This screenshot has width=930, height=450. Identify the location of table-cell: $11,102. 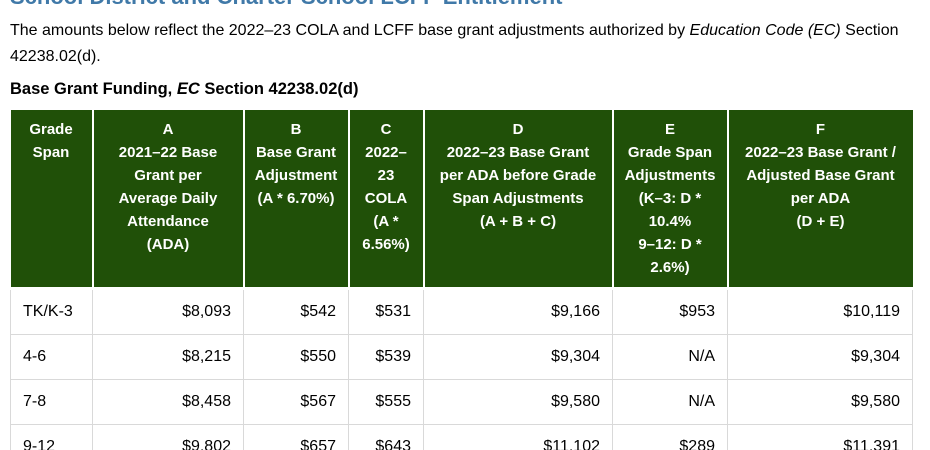
(518, 437).